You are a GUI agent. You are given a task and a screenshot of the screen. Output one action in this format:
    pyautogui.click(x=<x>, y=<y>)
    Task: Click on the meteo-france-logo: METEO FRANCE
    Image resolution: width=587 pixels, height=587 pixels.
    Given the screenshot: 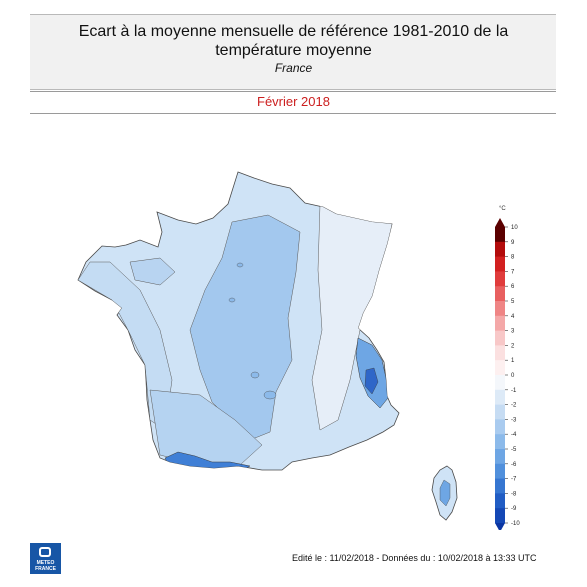 What is the action you would take?
    pyautogui.click(x=45, y=558)
    